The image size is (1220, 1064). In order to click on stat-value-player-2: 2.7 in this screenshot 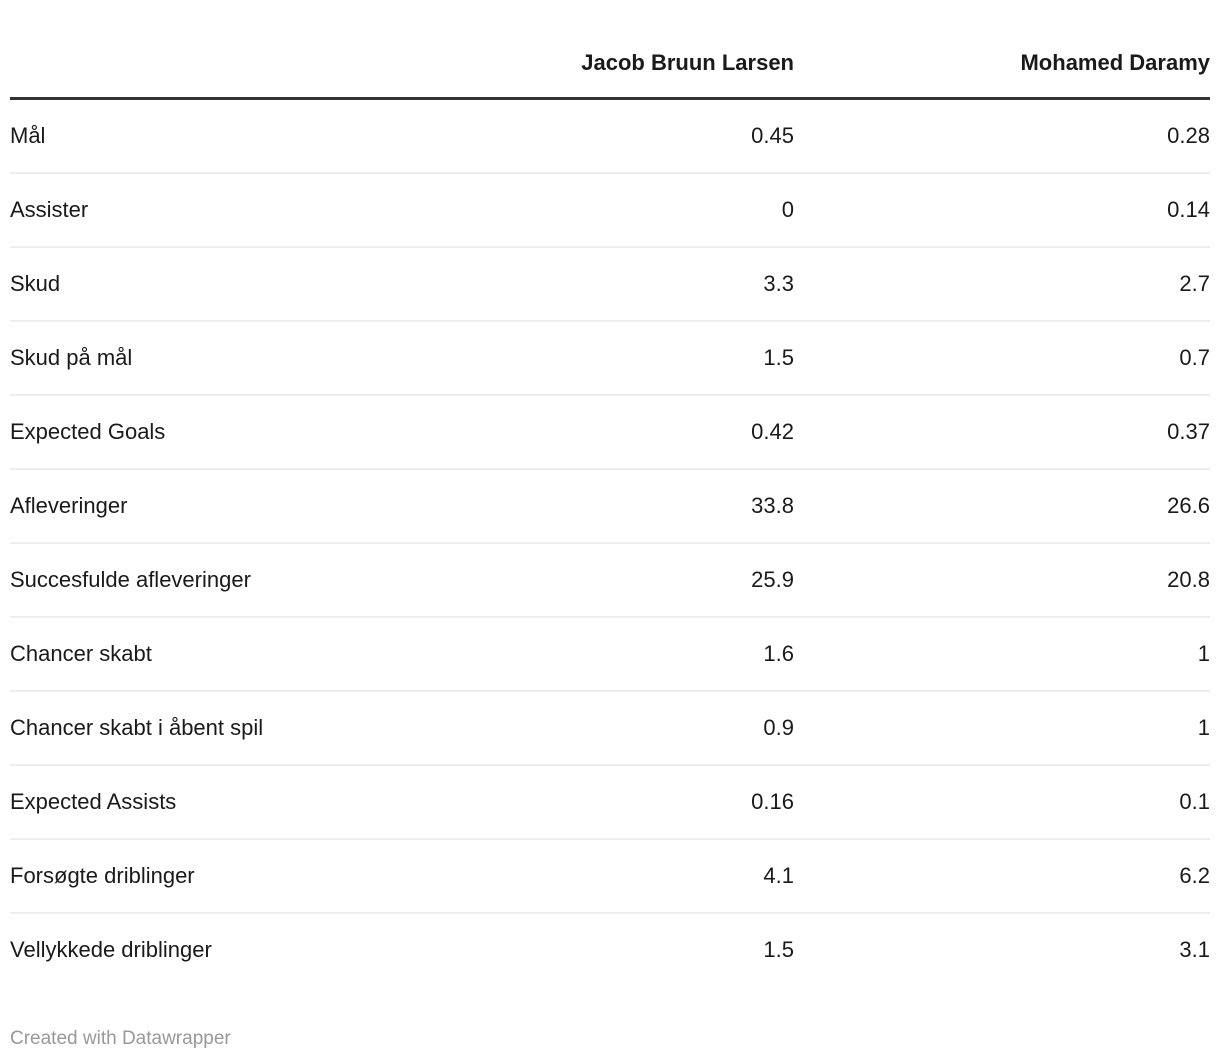, I will do `click(1002, 284)`.